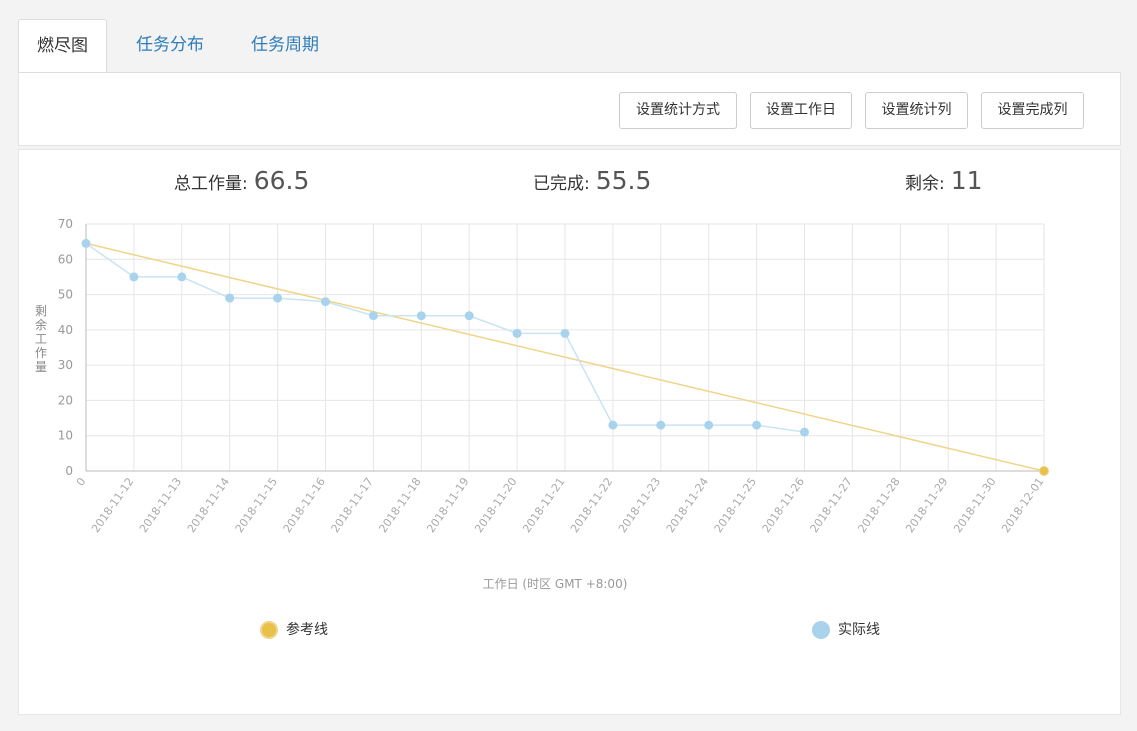 The width and height of the screenshot is (1137, 731). I want to click on x-tick-label: 2018-11-16, so click(304, 505).